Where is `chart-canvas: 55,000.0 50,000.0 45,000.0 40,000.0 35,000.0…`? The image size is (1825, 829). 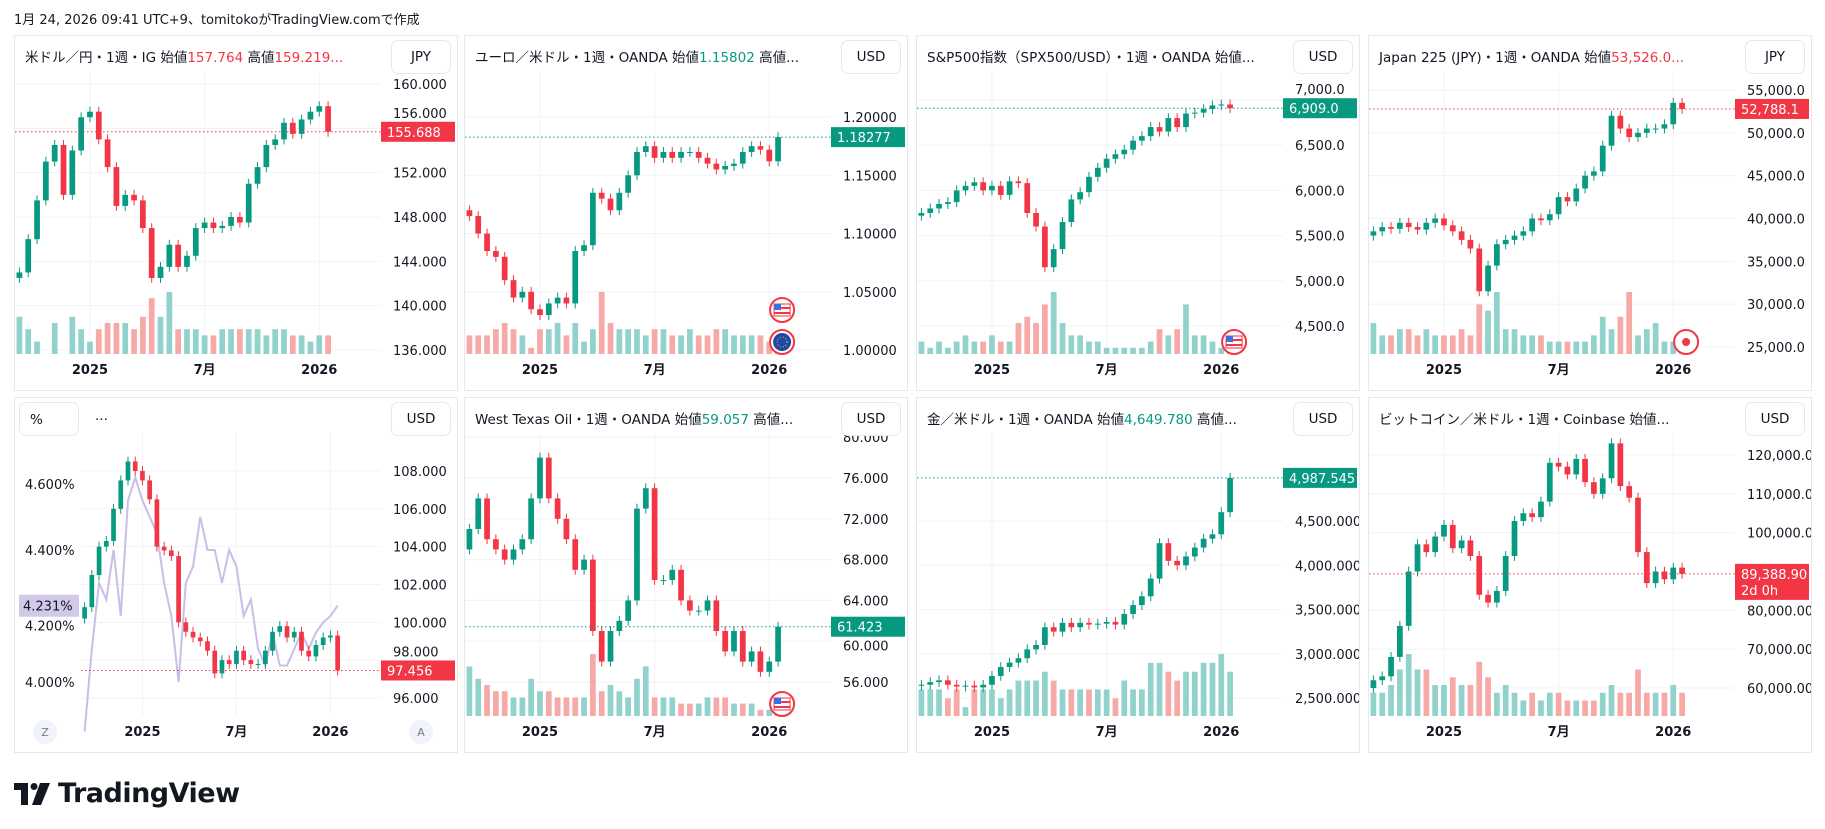
chart-canvas: 55,000.0 50,000.0 45,000.0 40,000.0 35,000.0… is located at coordinates (1590, 213).